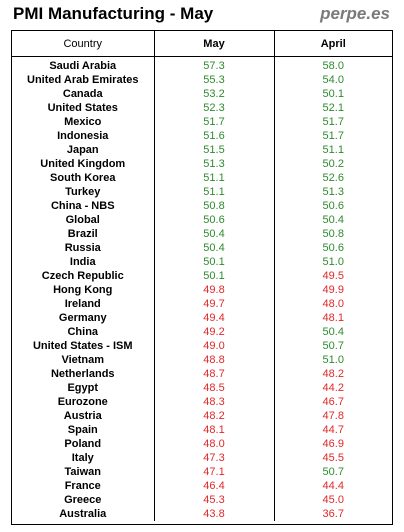 The height and width of the screenshot is (532, 404). What do you see at coordinates (82, 458) in the screenshot?
I see `country-cell: Italy` at bounding box center [82, 458].